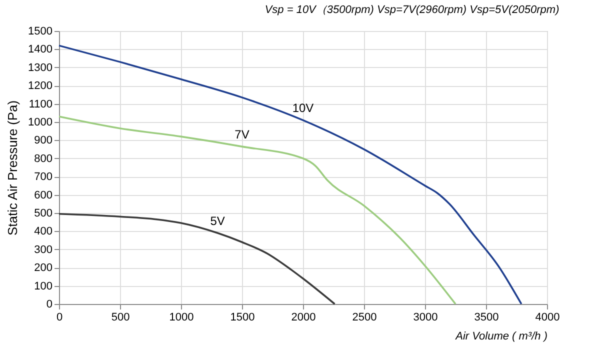 The width and height of the screenshot is (600, 359). Describe the element at coordinates (412, 10) in the screenshot. I see `chart-title: Vsp = 10V（3500rpm) Vsp=7V(2960rpm) Vsp=5V(2050rpm)` at that location.